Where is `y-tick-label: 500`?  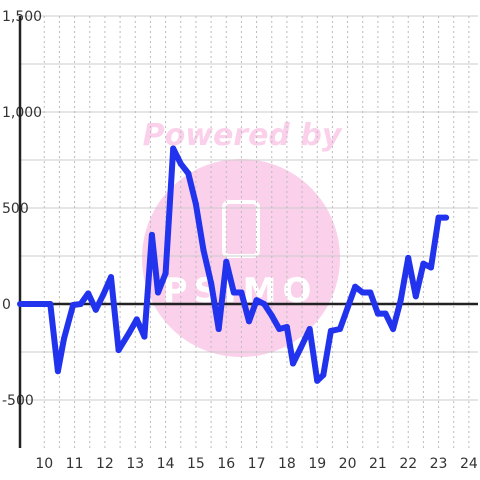 y-tick-label: 500 is located at coordinates (15, 209).